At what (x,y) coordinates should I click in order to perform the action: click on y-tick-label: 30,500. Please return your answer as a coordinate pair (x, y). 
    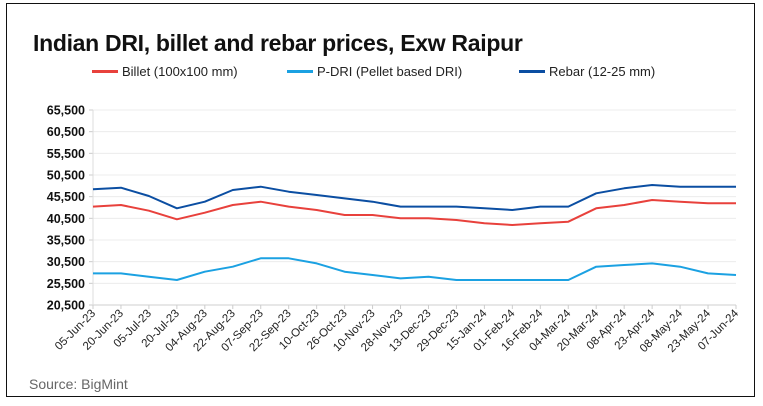
    Looking at the image, I should click on (66, 262).